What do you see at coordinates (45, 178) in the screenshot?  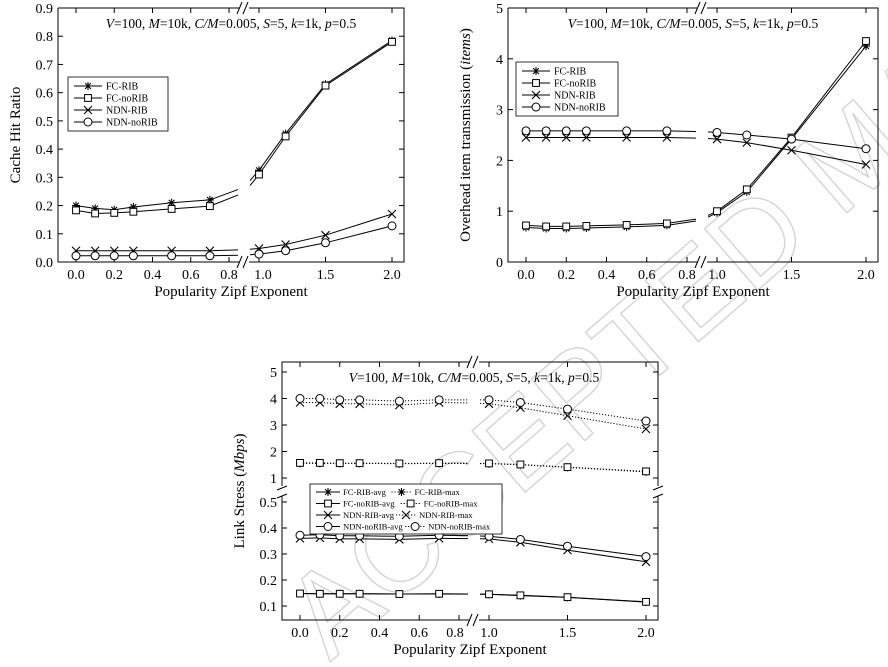 I see `y-tick-label: 0.3` at bounding box center [45, 178].